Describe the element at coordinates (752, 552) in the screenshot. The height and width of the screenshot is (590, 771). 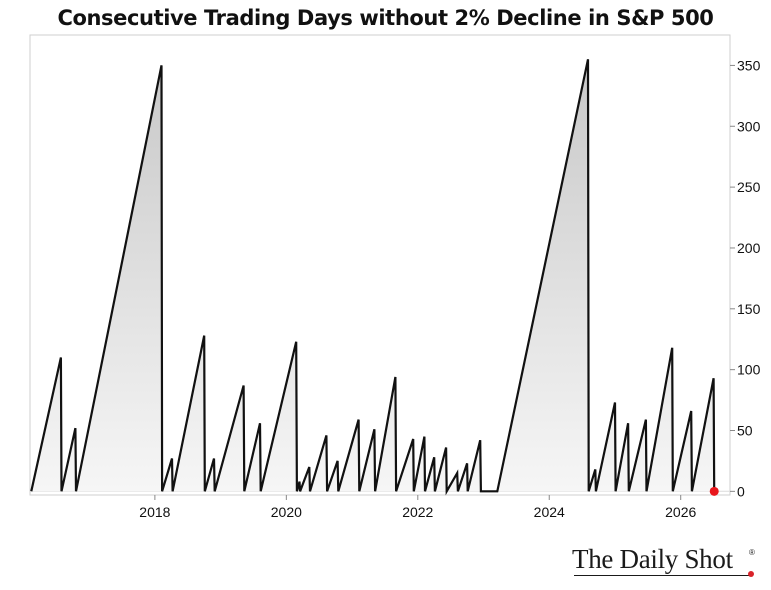
I see `brand-registered-mark: ®` at that location.